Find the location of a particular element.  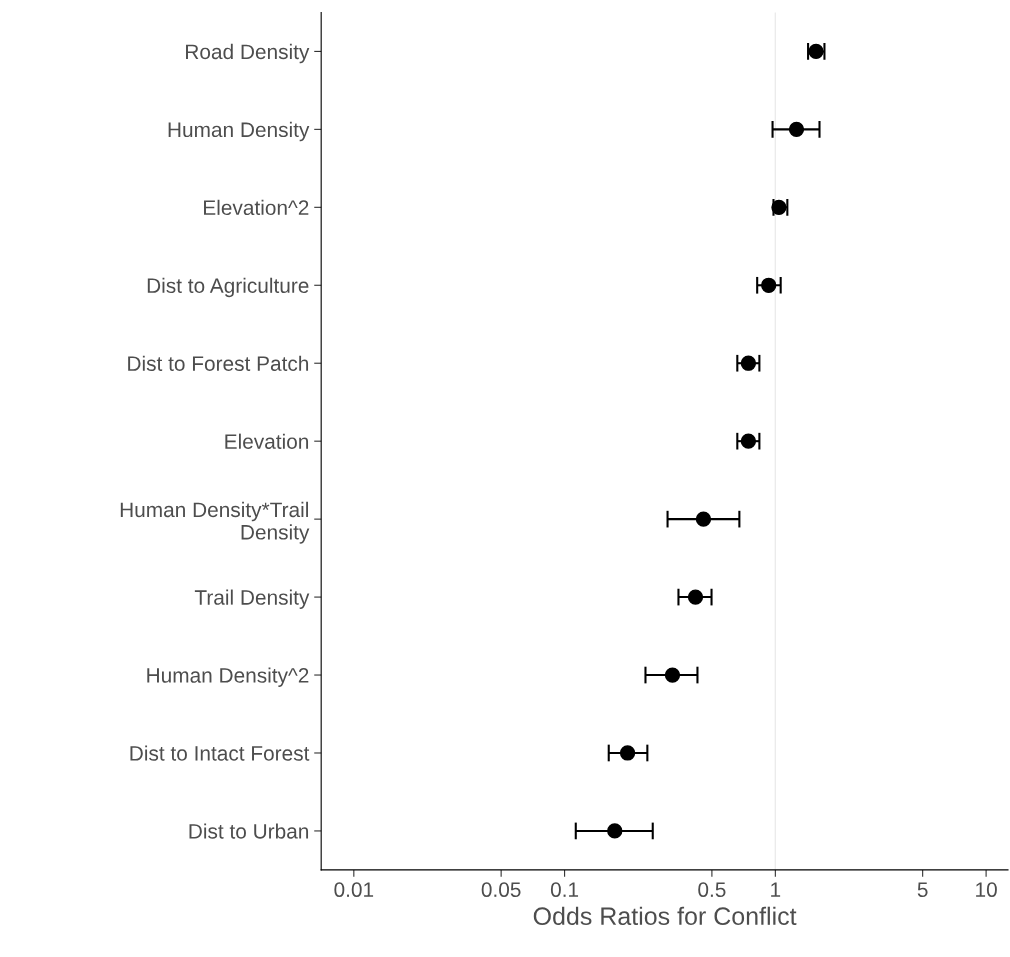

x-tick-label: 0.1 is located at coordinates (564, 890).